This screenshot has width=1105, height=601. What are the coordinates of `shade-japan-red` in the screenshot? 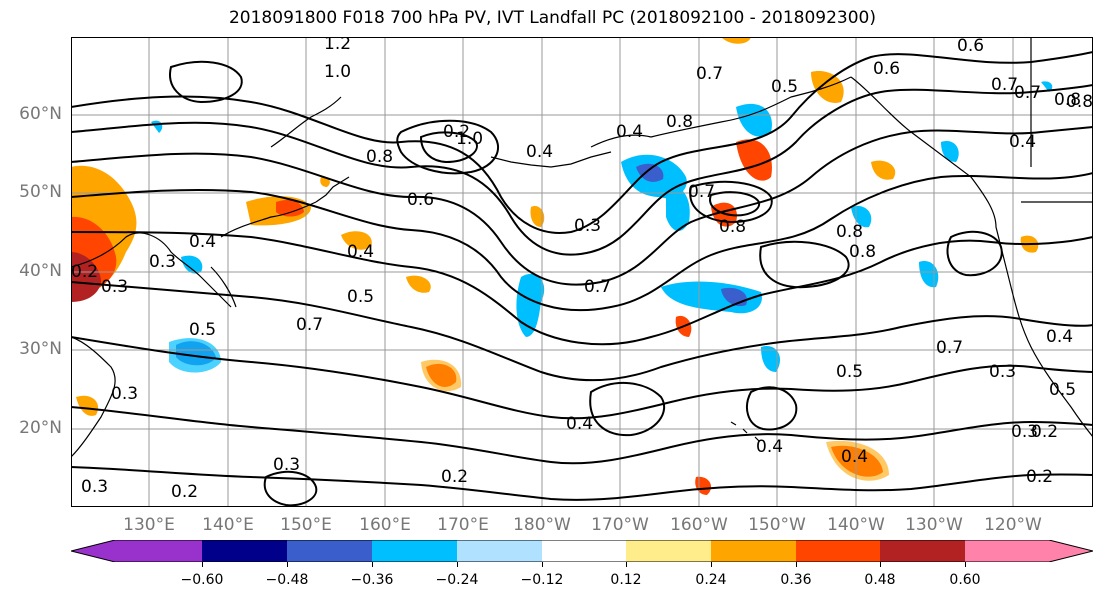 It's located at (290, 208).